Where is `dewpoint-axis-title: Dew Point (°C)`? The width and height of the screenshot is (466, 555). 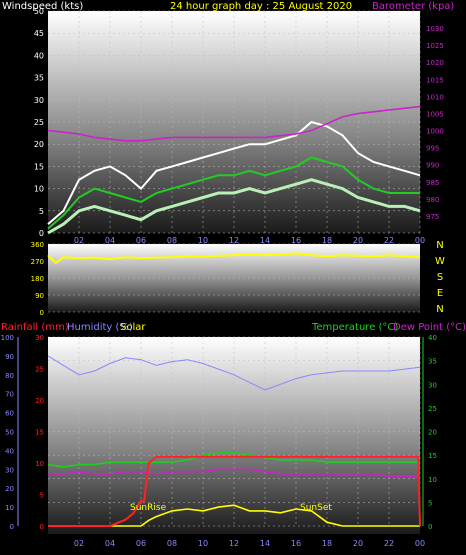
dewpoint-axis-title: Dew Point (°C) is located at coordinates (429, 327).